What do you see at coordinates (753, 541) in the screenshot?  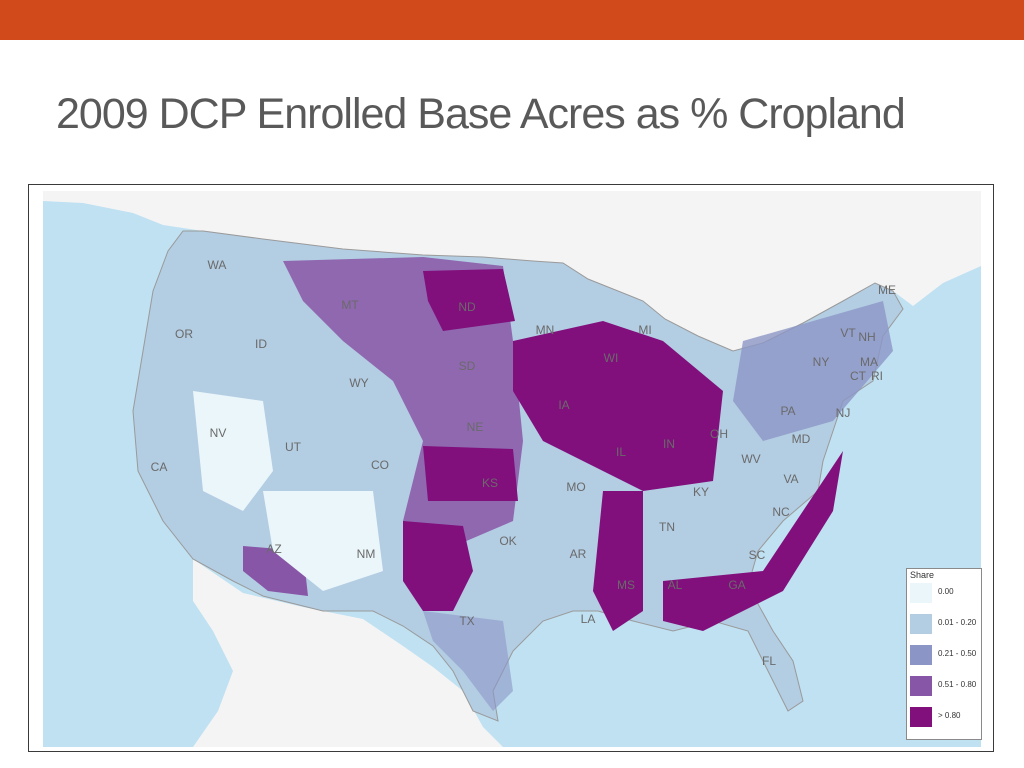 I see `southeast-region-high` at bounding box center [753, 541].